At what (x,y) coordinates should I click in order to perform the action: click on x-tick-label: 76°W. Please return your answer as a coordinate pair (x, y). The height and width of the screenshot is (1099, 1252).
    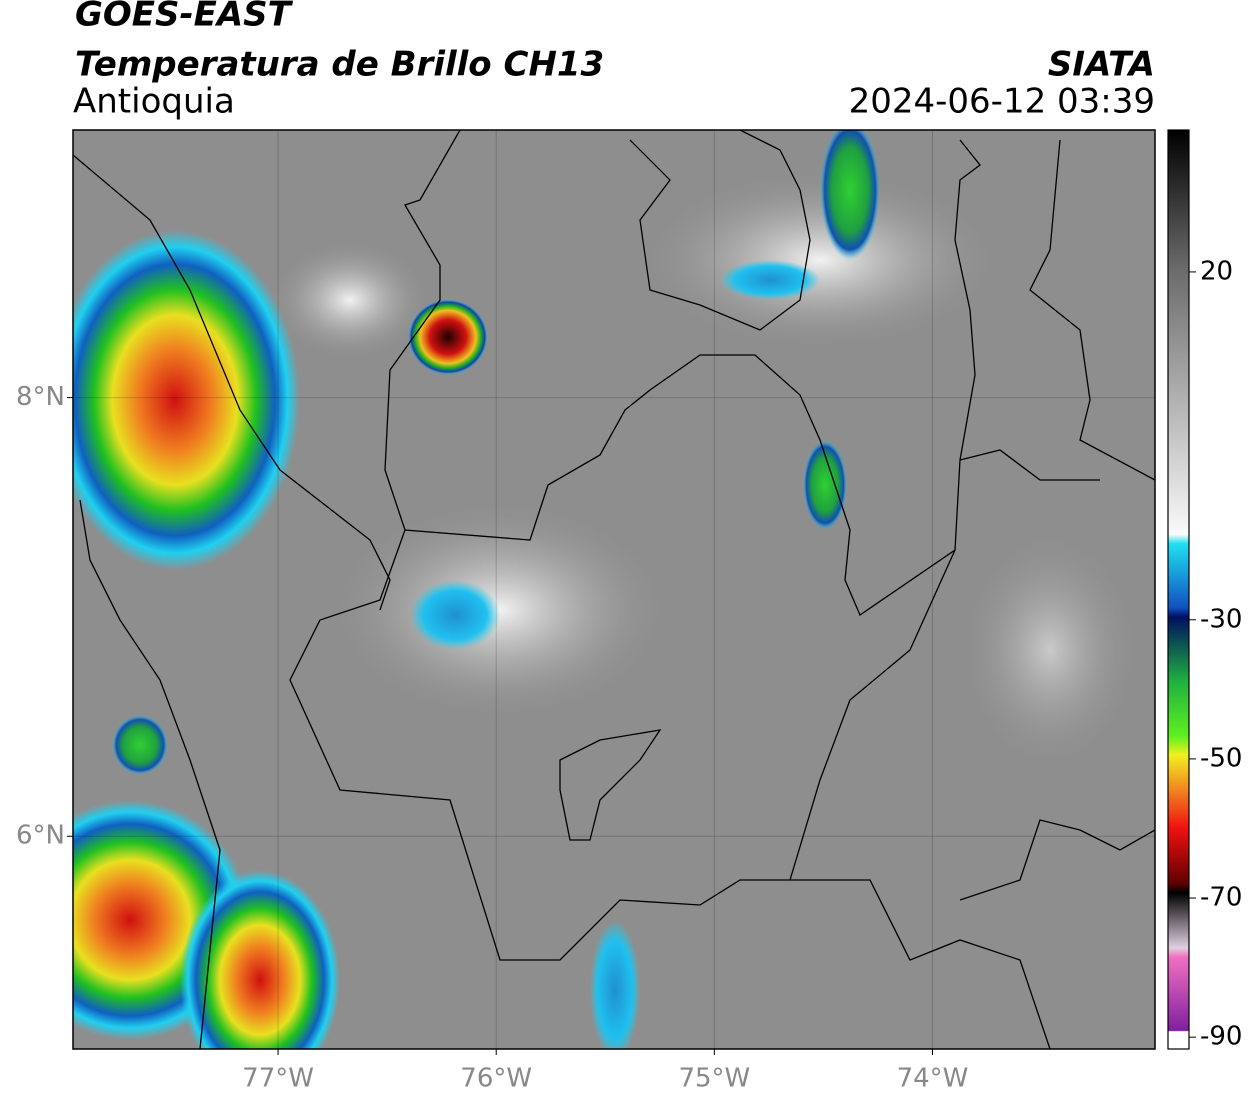
    Looking at the image, I should click on (496, 1079).